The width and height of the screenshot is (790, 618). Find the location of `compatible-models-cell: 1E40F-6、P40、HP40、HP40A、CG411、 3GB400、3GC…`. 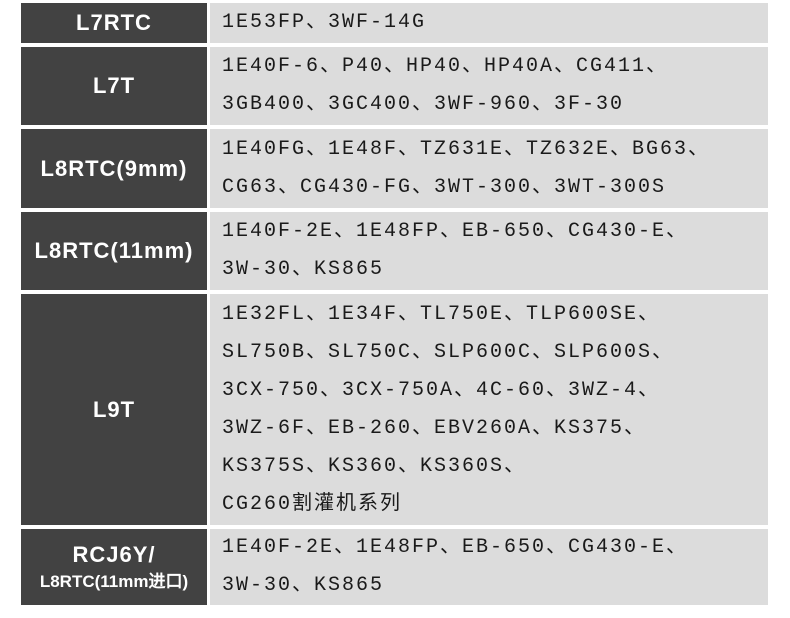

compatible-models-cell: 1E40F-6、P40、HP40、HP40A、CG411、 3GB400、3GC… is located at coordinates (489, 86).